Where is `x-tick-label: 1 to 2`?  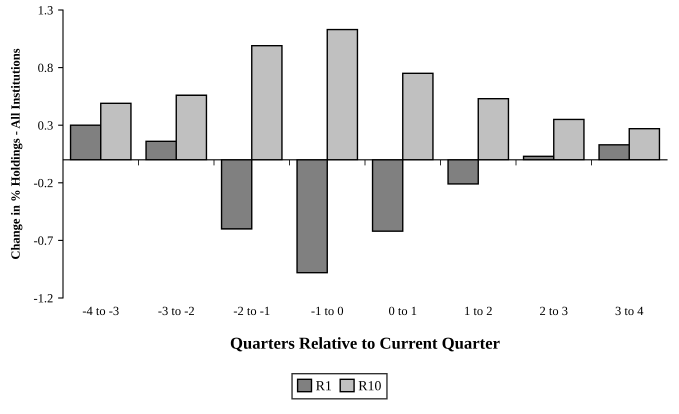 x-tick-label: 1 to 2 is located at coordinates (478, 311).